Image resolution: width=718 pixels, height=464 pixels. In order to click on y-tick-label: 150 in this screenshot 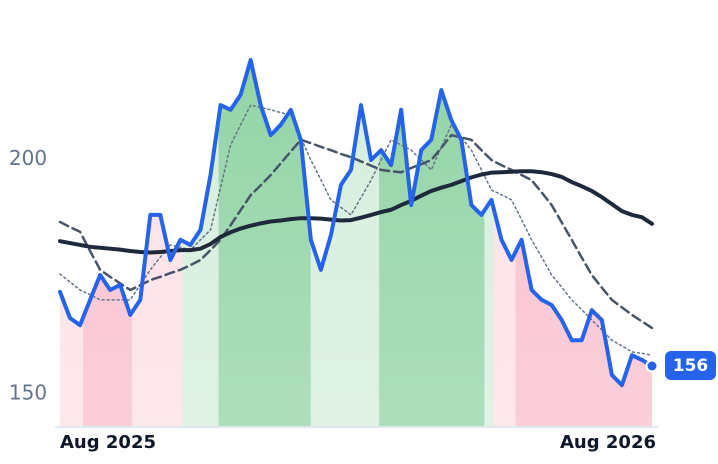, I will do `click(28, 393)`.